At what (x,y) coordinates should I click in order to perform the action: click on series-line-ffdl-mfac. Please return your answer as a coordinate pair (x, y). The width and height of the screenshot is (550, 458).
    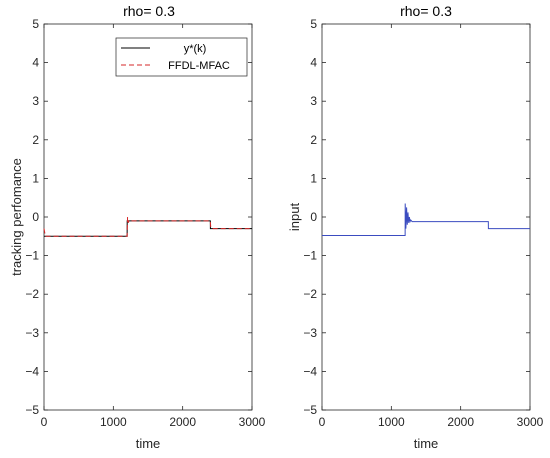
    Looking at the image, I should click on (147, 226).